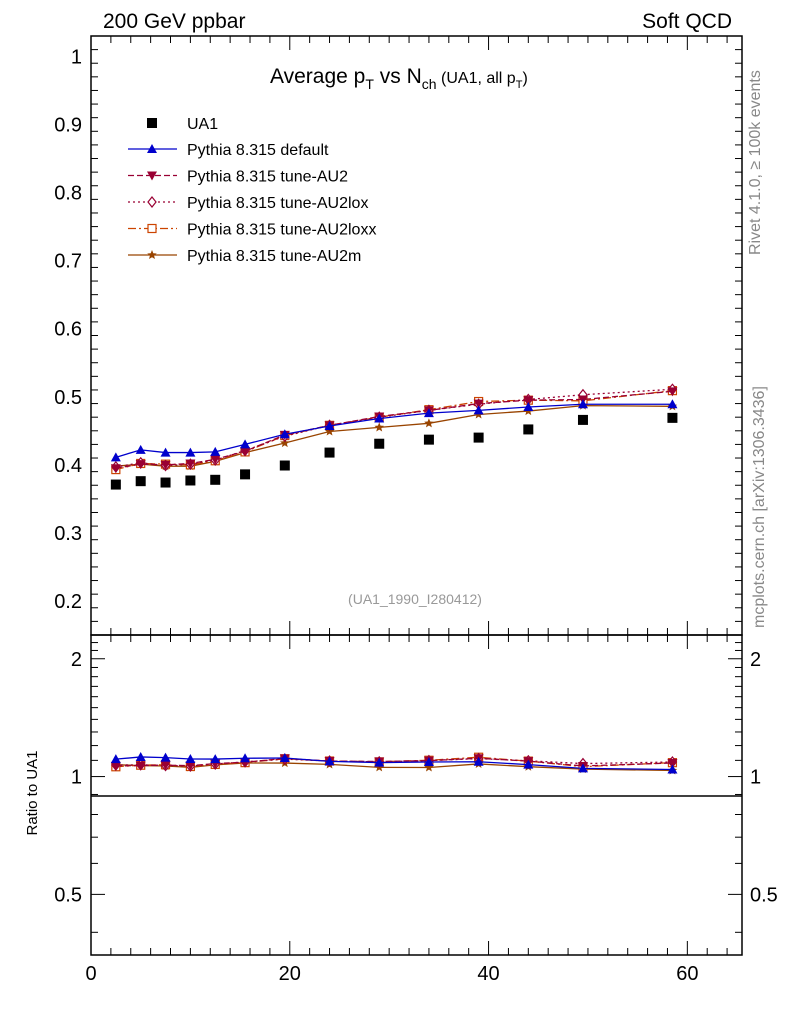  Describe the element at coordinates (488, 974) in the screenshot. I see `x-tick-label: 40` at that location.